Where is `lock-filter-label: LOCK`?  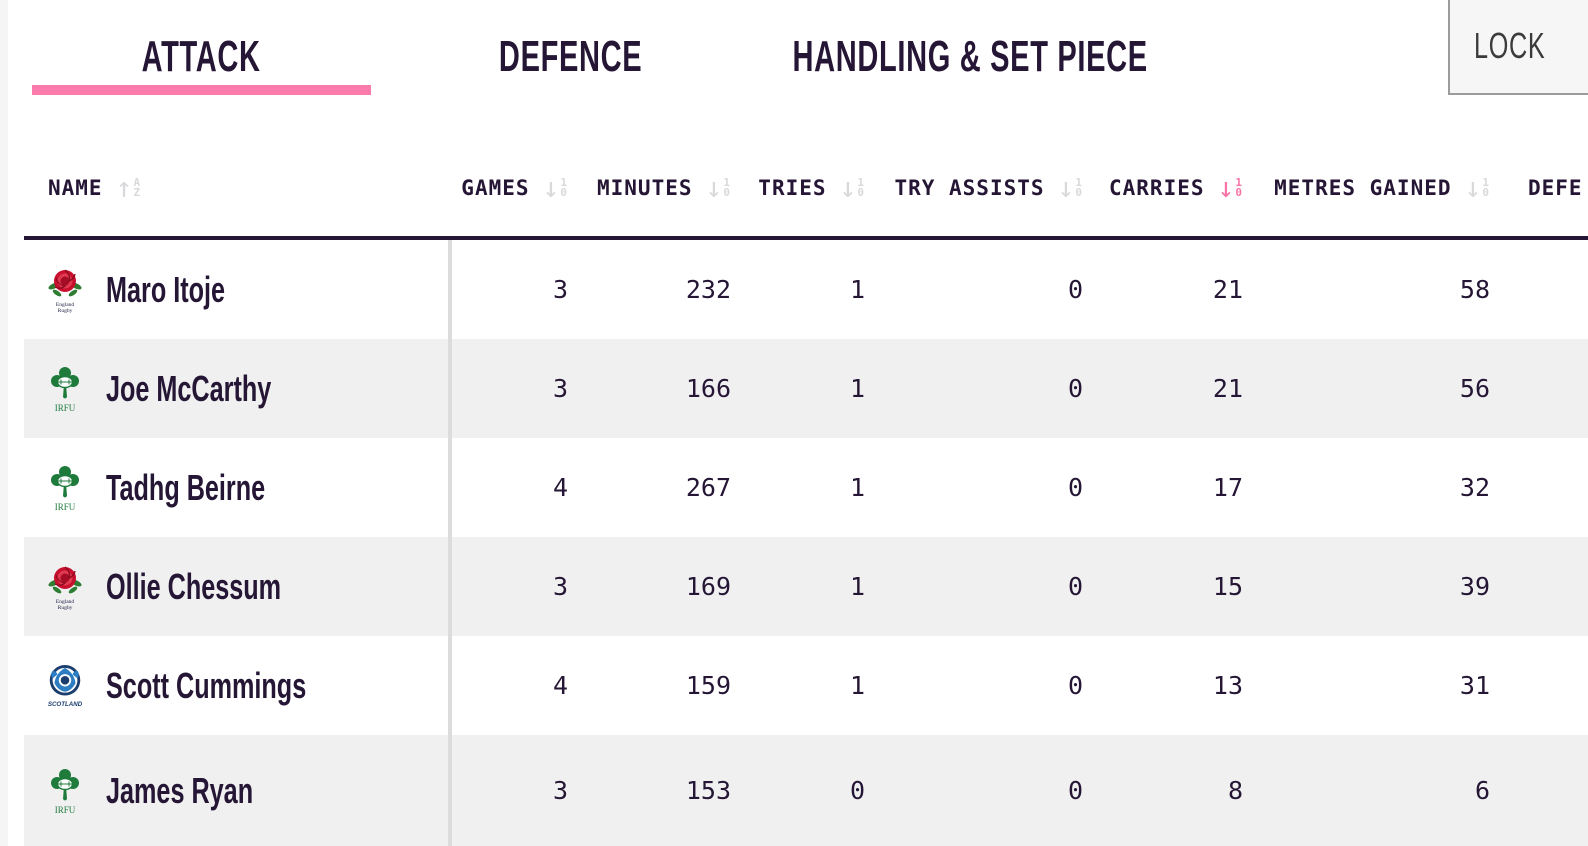 lock-filter-label: LOCK is located at coordinates (1510, 45).